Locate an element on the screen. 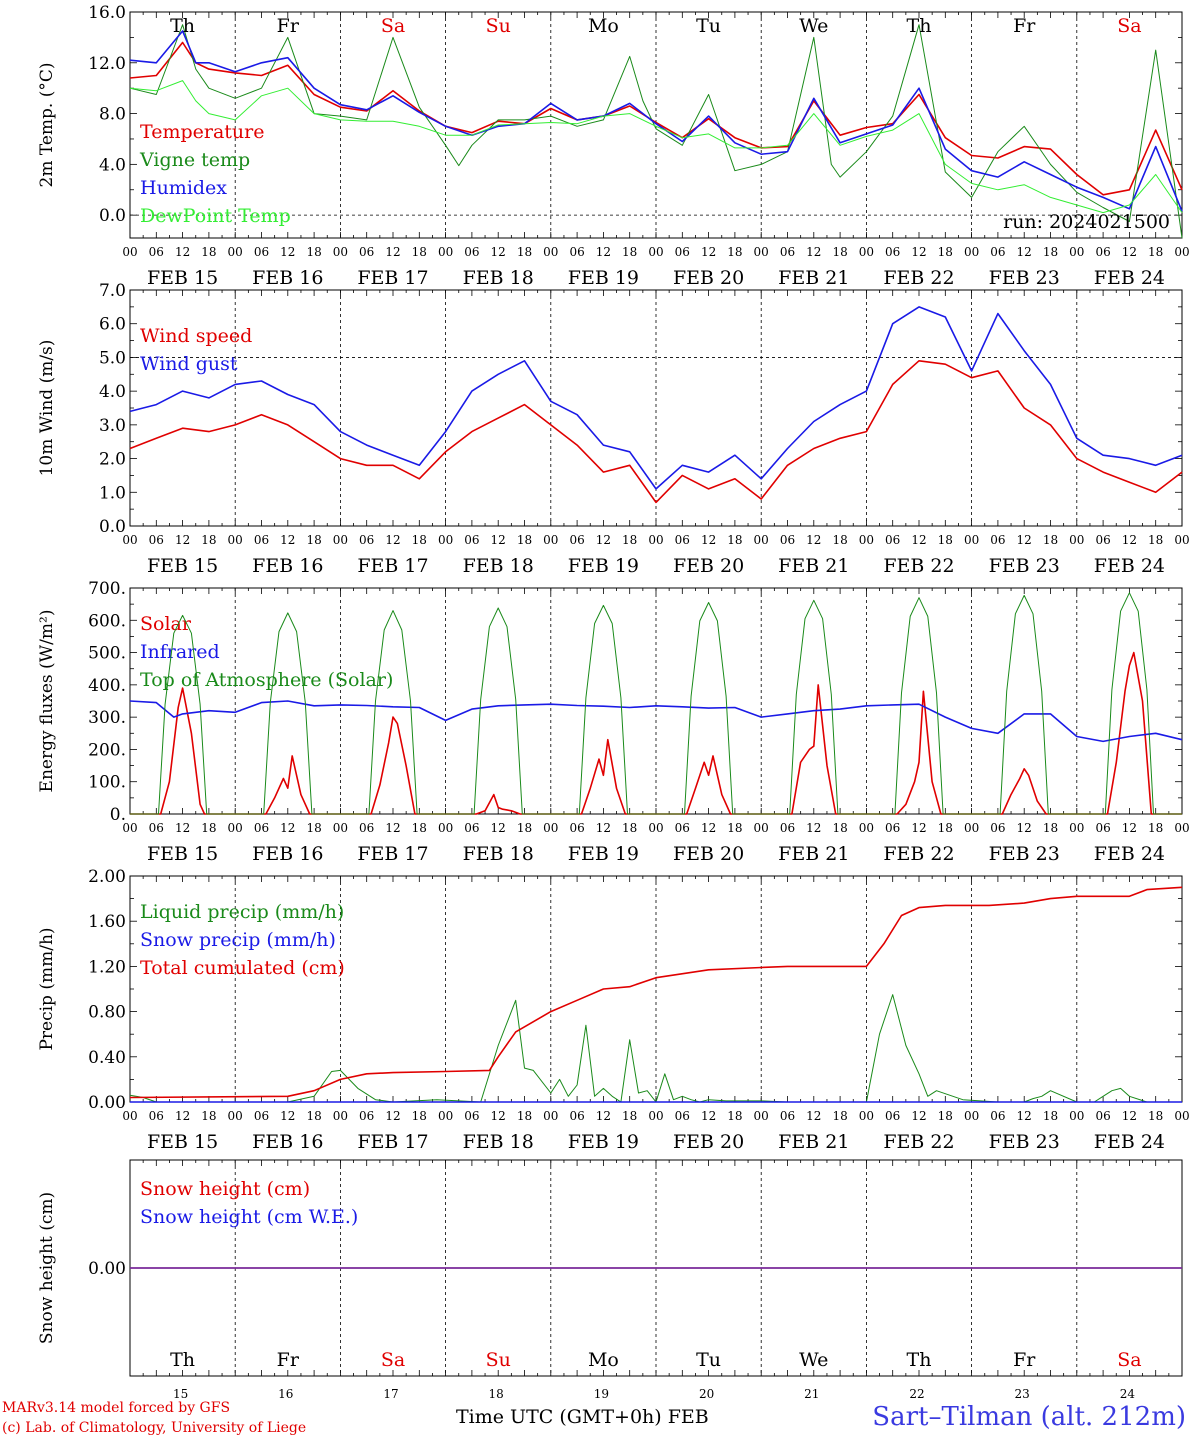 The height and width of the screenshot is (1440, 1194). x-axis-title-text: Time UTC (GMT+0h) is located at coordinates (559, 1417).